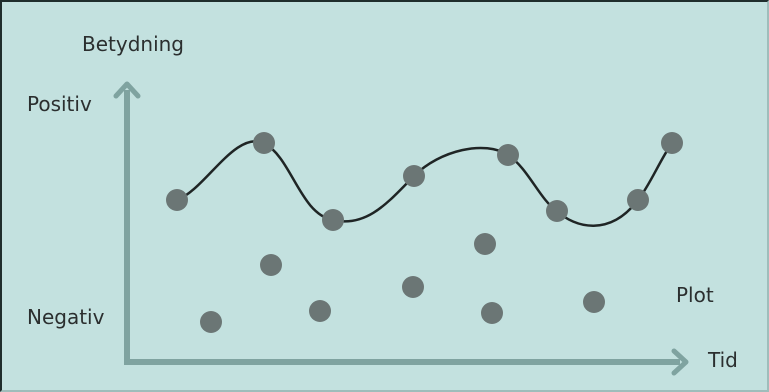 The height and width of the screenshot is (392, 769). I want to click on plot-curve, so click(425, 183).